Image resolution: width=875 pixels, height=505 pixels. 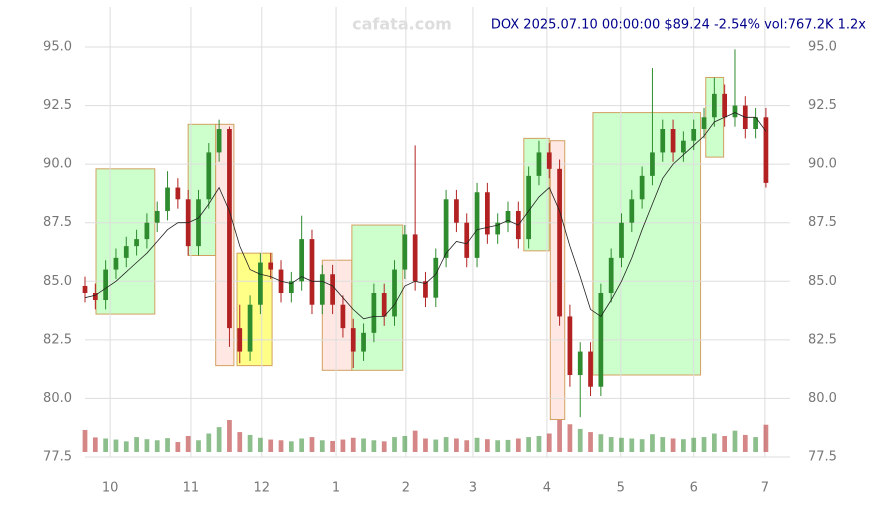 What do you see at coordinates (822, 164) in the screenshot?
I see `y-tick-label-right: 90.0` at bounding box center [822, 164].